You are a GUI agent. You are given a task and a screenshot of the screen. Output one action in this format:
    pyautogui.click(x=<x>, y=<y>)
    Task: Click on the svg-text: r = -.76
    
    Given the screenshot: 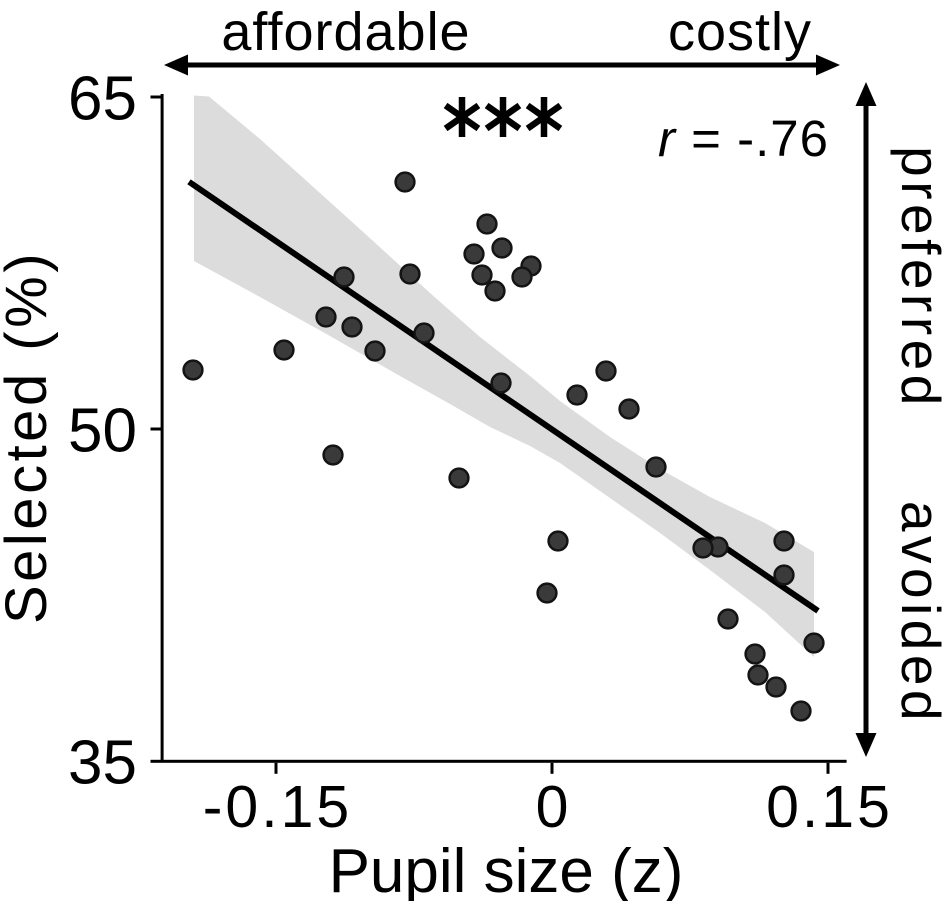 What is the action you would take?
    pyautogui.click(x=743, y=138)
    